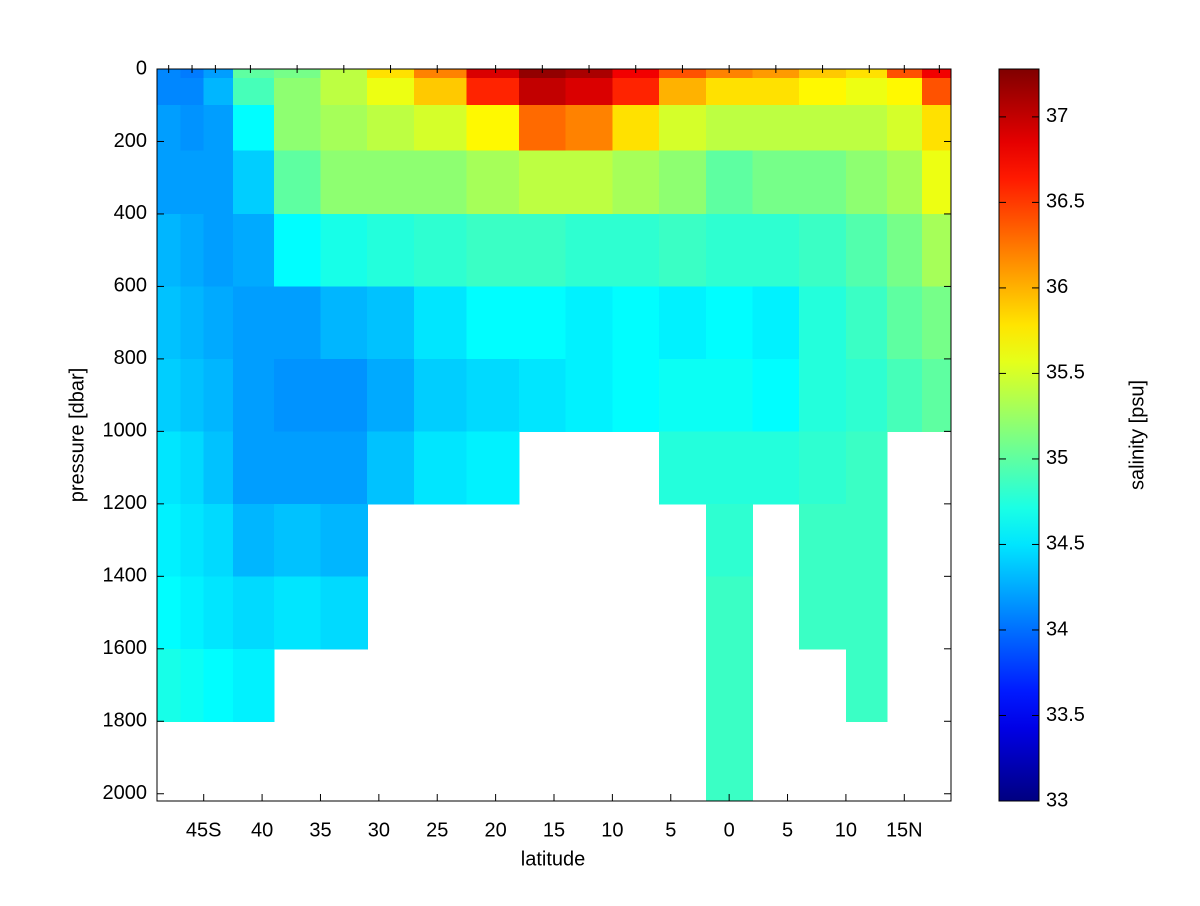 Image resolution: width=1200 pixels, height=906 pixels. Describe the element at coordinates (1137, 435) in the screenshot. I see `colorbar-label: salinity [psu]` at that location.